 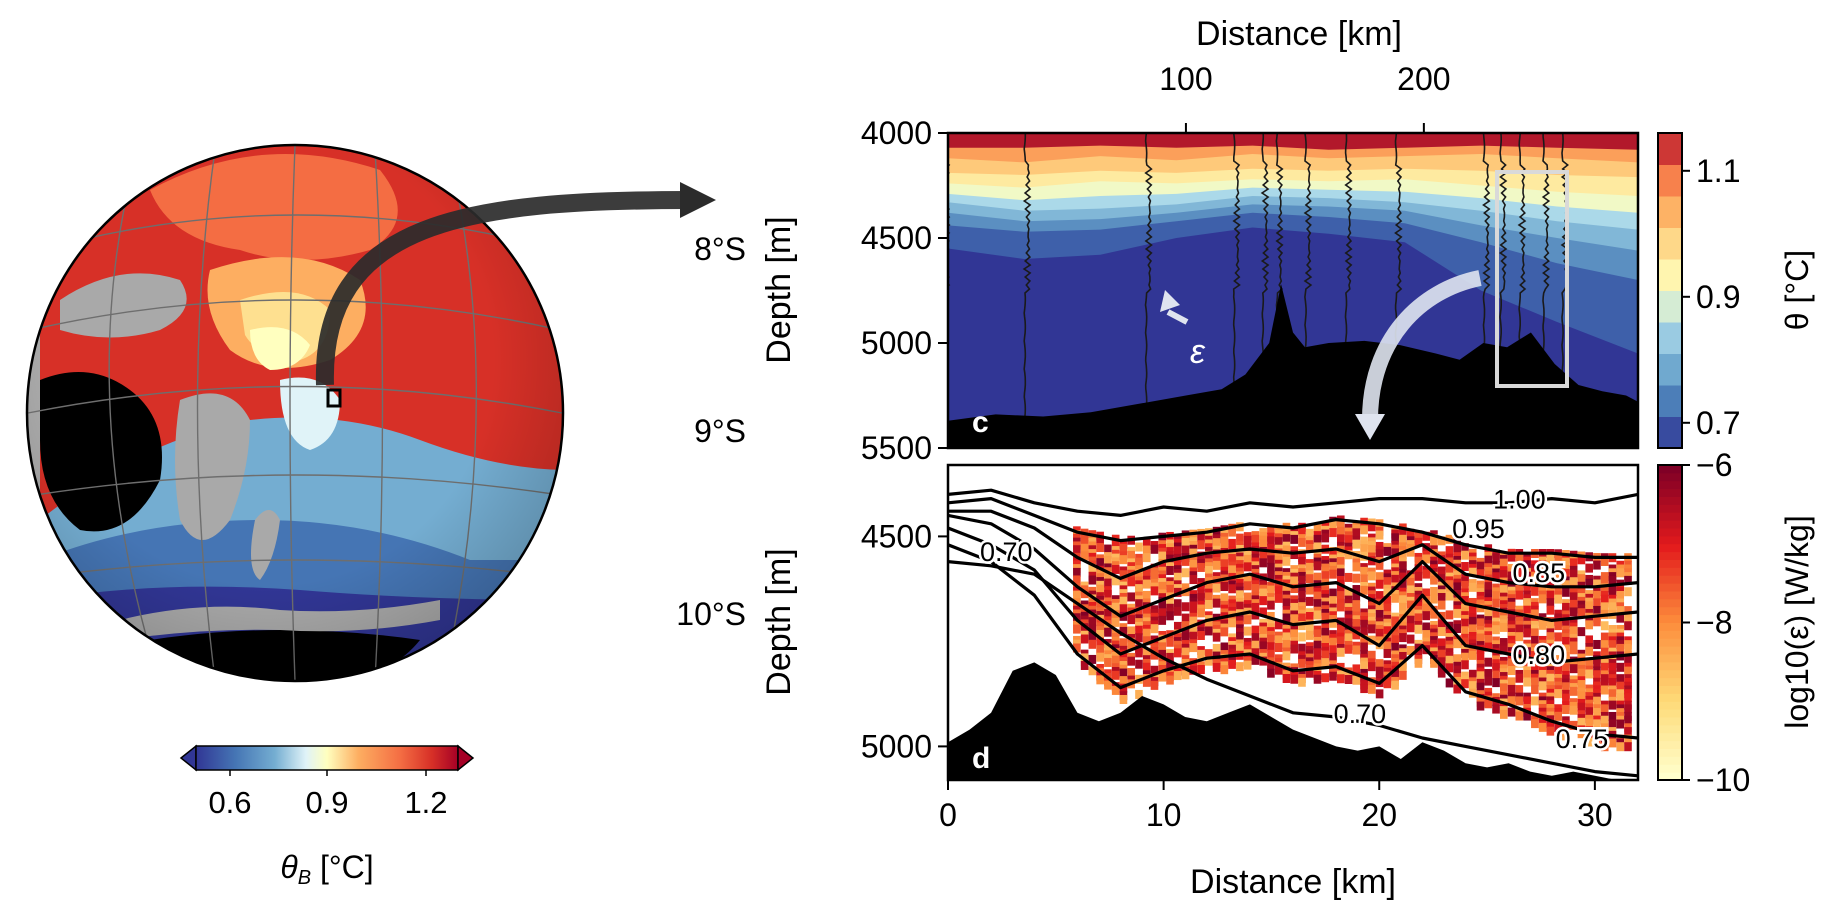 What do you see at coordinates (1714, 465) in the screenshot?
I see `panel-d-colorbar-tick-label: −6` at bounding box center [1714, 465].